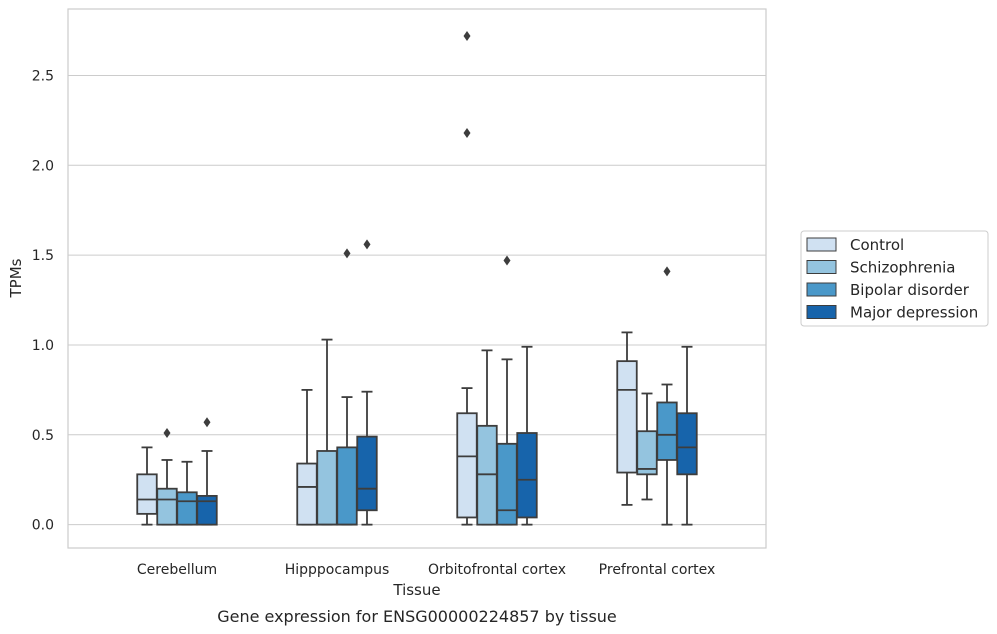 Image resolution: width=997 pixels, height=634 pixels. Describe the element at coordinates (914, 313) in the screenshot. I see `legend-label: Major depression` at that location.